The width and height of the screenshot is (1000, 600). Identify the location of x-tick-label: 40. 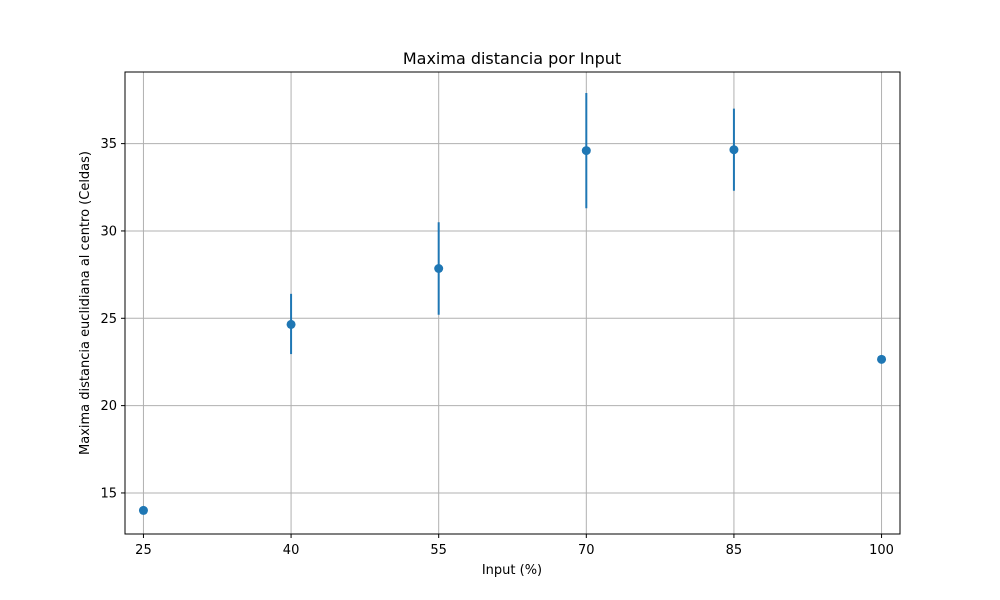
(291, 550).